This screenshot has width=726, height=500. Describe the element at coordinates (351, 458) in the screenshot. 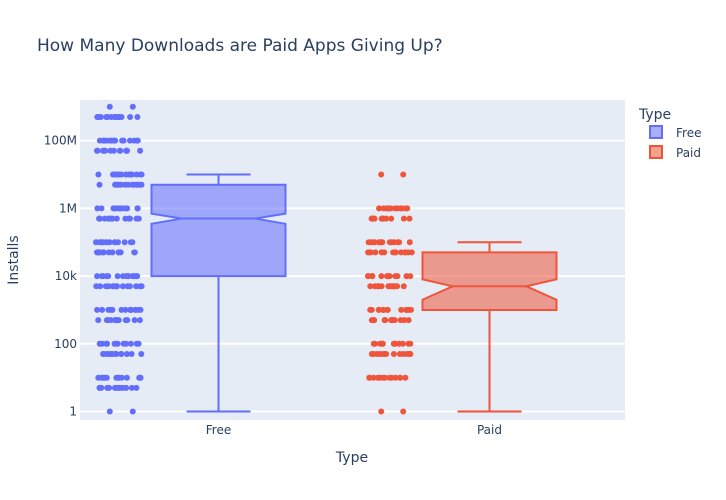

I see `x-axis-title: Type` at that location.